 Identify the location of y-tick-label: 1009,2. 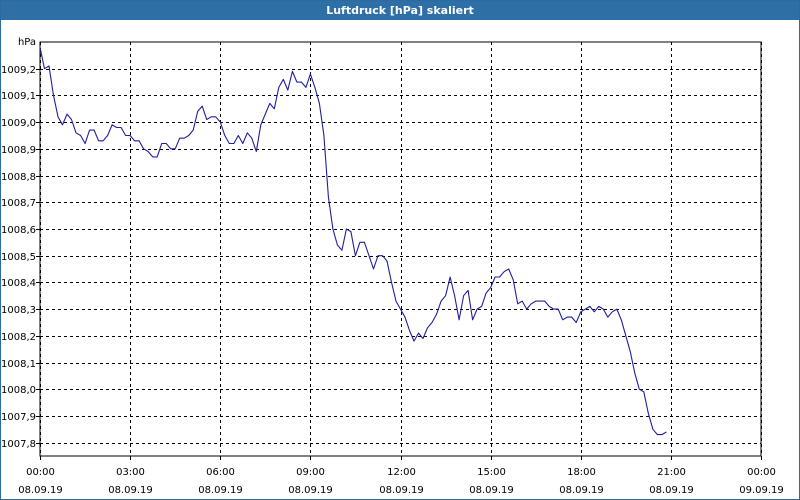
(18, 70).